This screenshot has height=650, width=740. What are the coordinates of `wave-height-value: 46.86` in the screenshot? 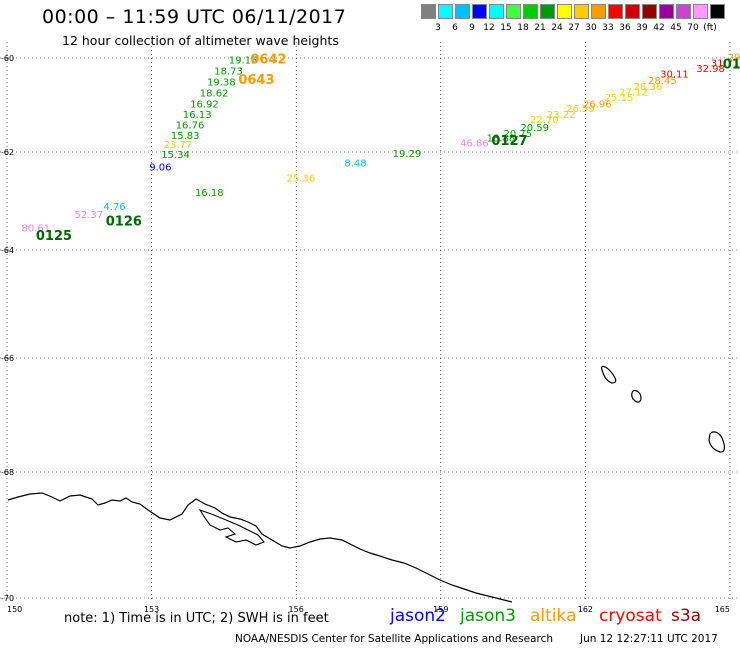 It's located at (474, 143).